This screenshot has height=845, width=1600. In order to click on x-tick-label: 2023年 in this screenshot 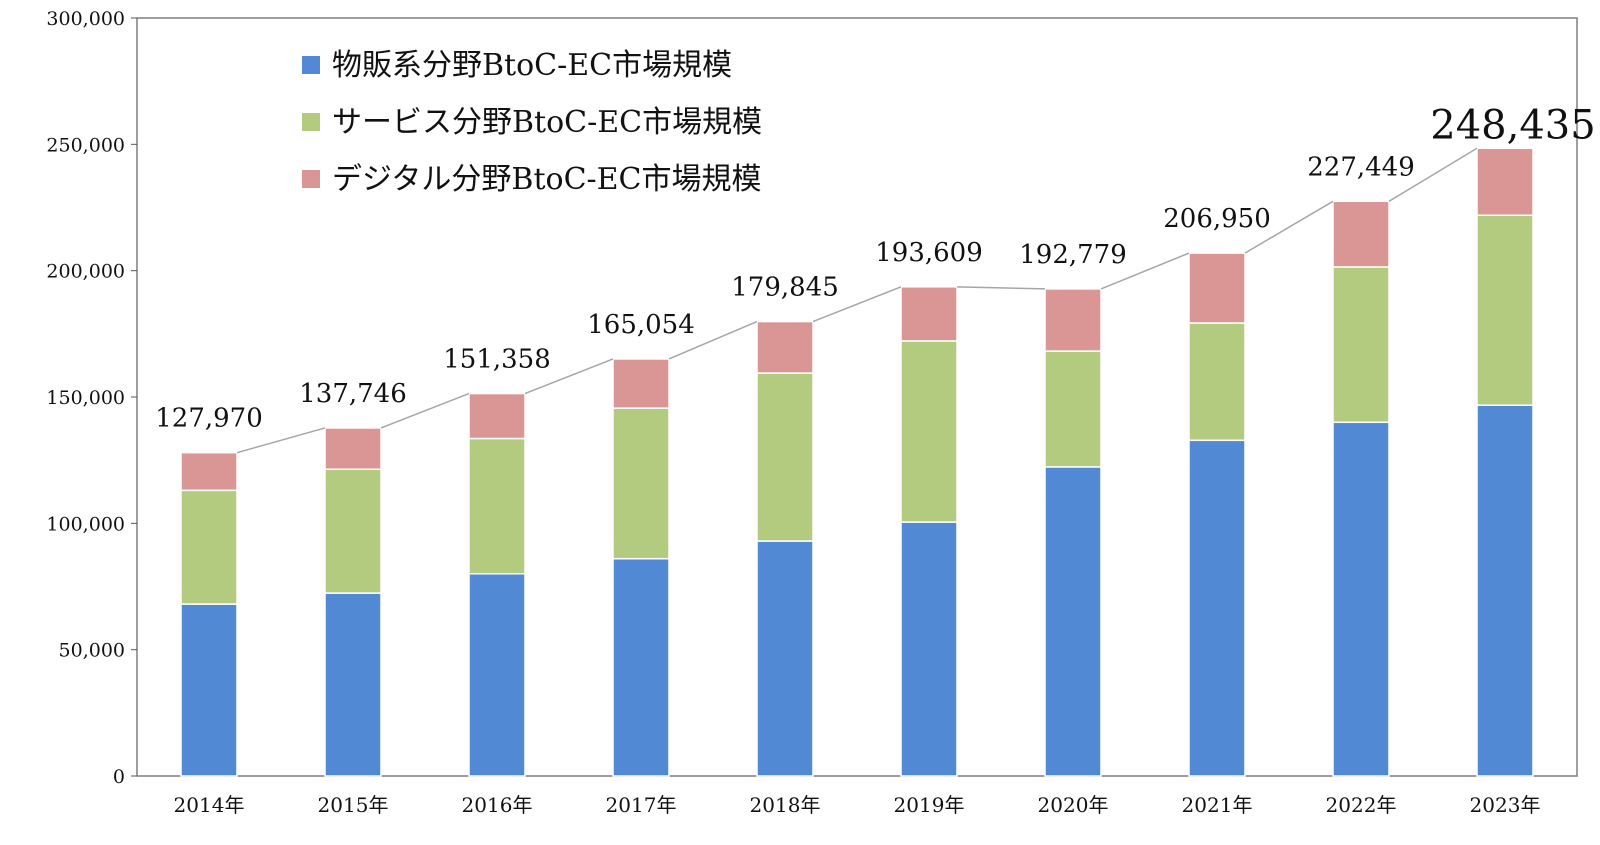, I will do `click(1505, 805)`.